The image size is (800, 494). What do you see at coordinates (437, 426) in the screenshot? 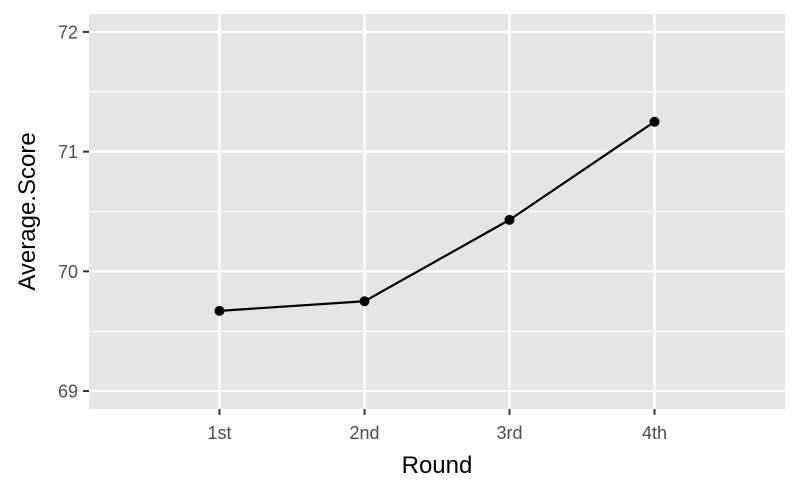
I see `x-axis: 1st 2nd 3rd 4th` at bounding box center [437, 426].